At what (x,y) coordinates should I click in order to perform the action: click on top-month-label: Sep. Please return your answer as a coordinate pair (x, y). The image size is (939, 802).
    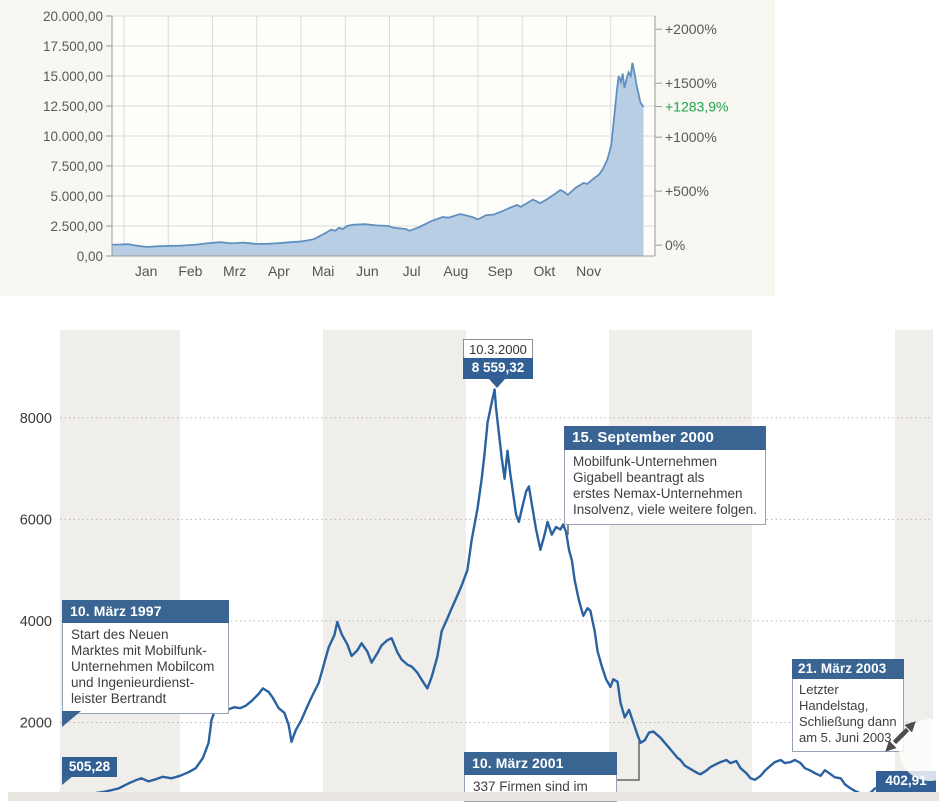
    Looking at the image, I should click on (500, 271).